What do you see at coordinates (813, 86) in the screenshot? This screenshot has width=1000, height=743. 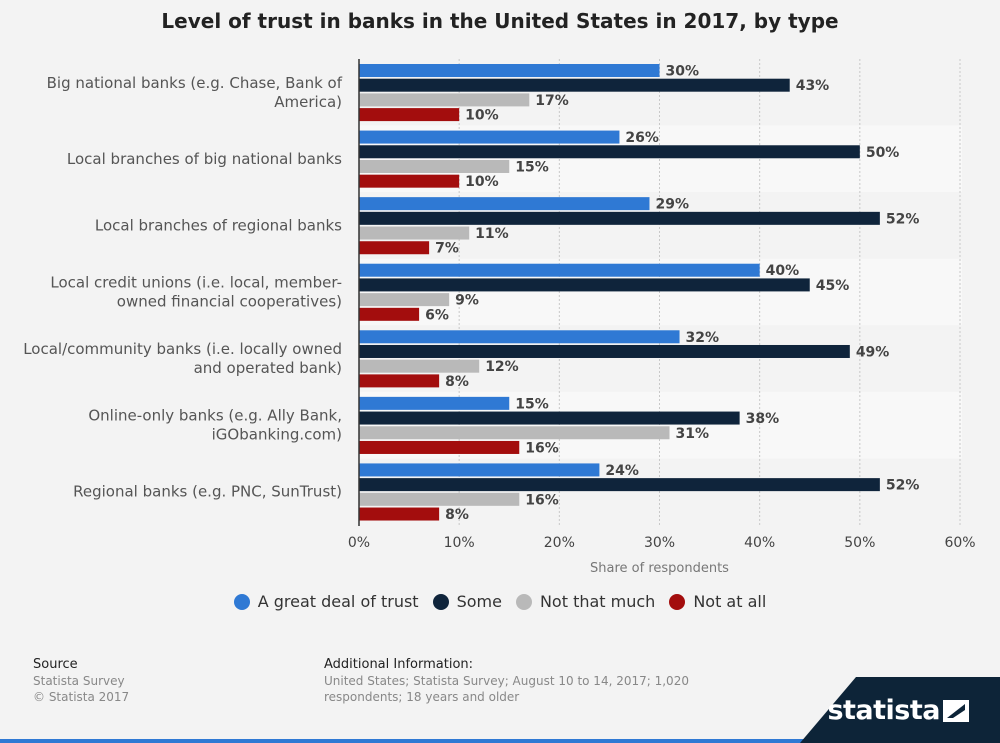 I see `data-label: 43%` at bounding box center [813, 86].